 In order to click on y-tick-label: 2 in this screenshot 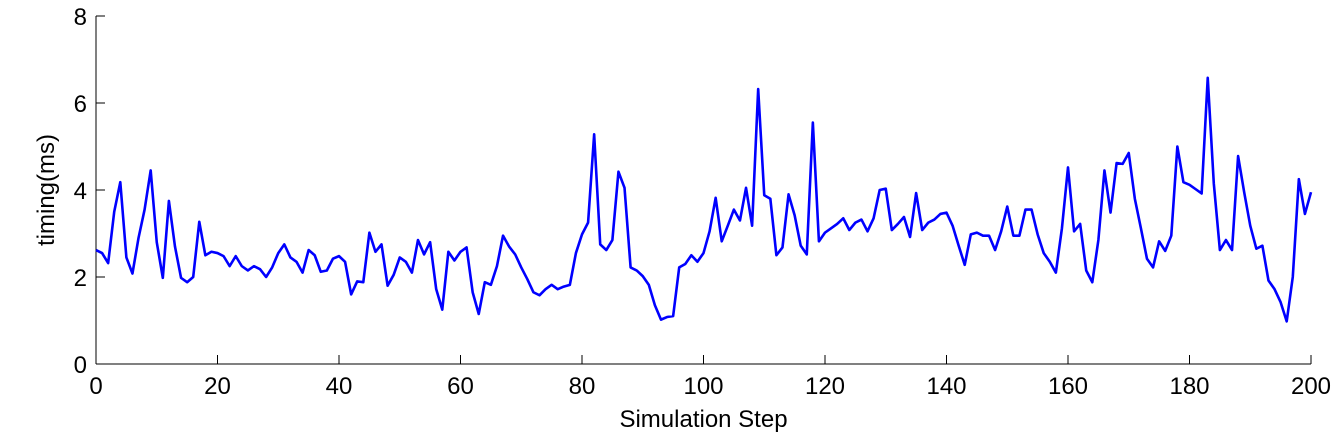, I will do `click(80, 278)`.